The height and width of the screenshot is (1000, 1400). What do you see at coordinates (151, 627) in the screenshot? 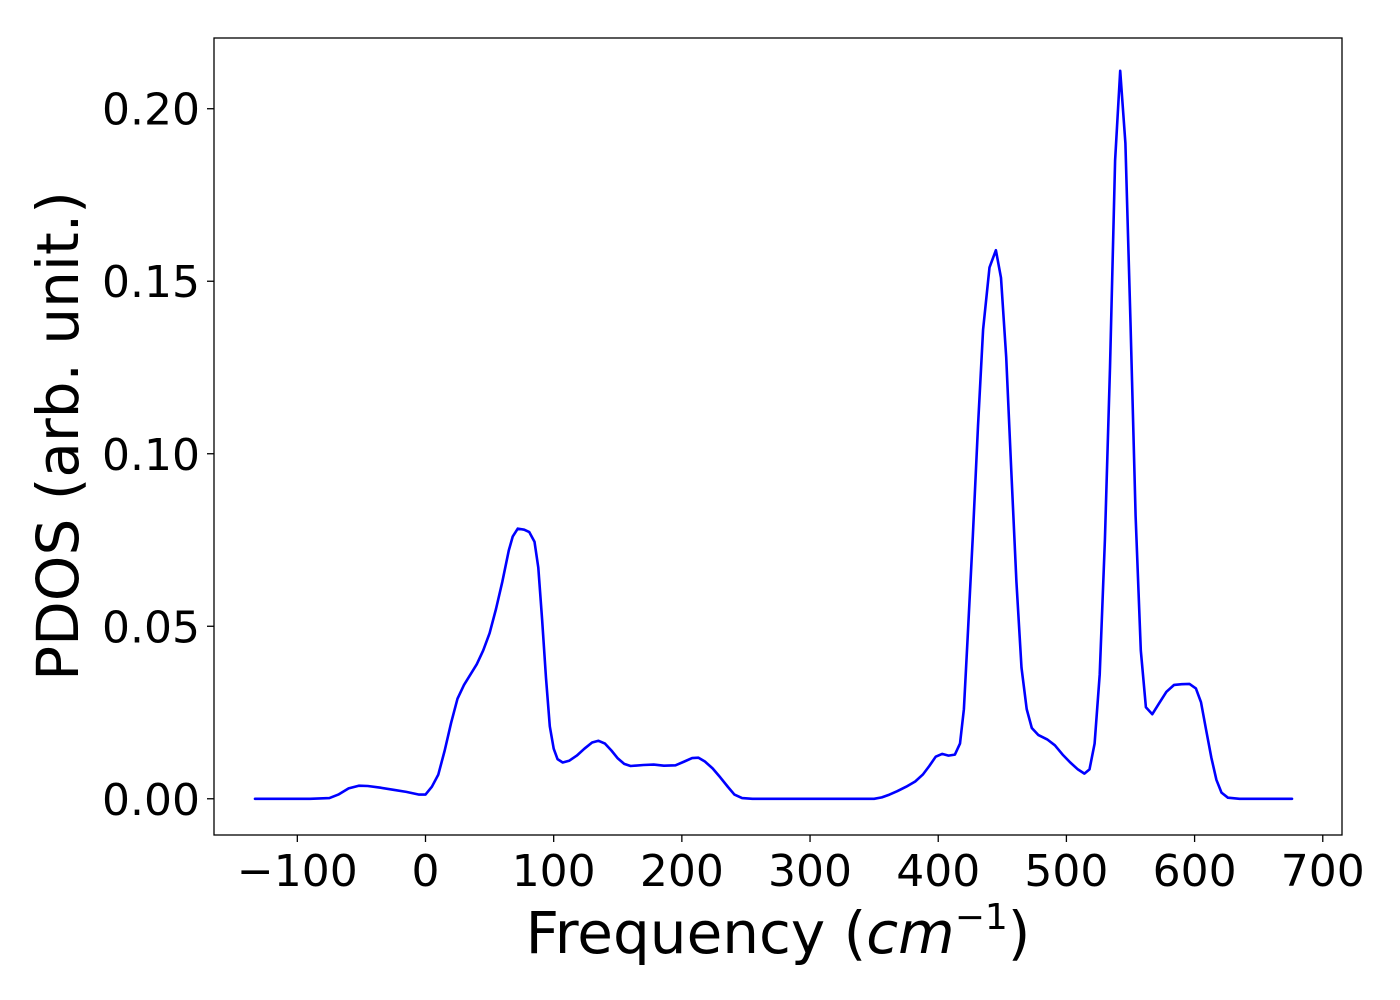
I see `y-tick-label: 0.05` at bounding box center [151, 627].